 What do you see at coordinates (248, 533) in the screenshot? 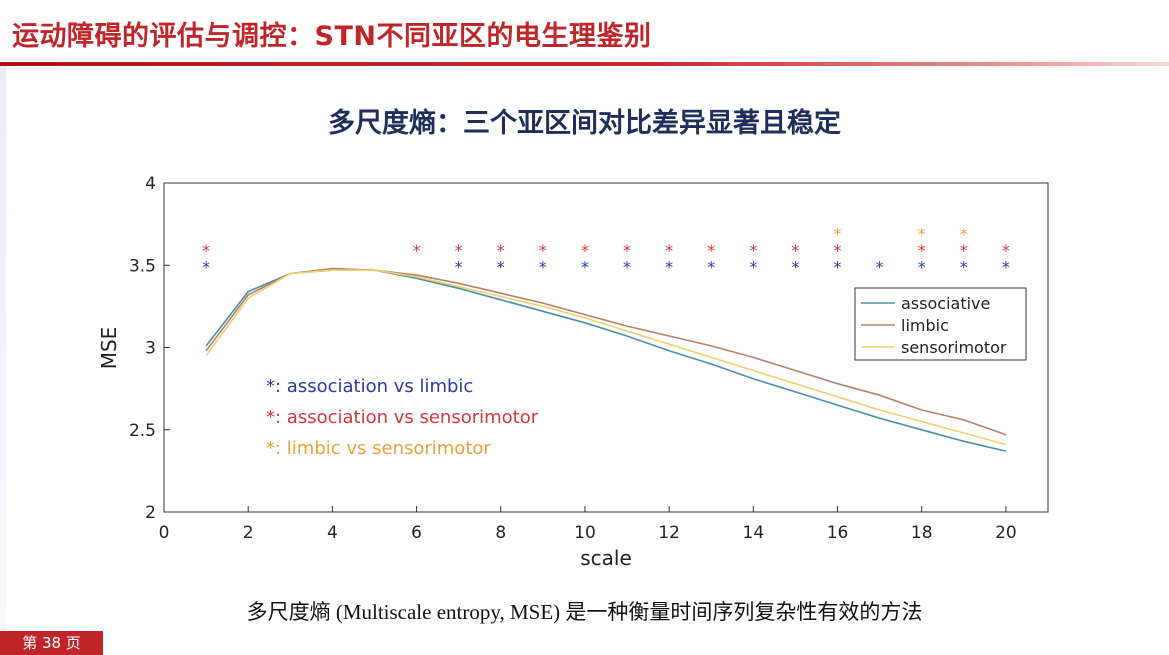
I see `x-tick-label: 2` at bounding box center [248, 533].